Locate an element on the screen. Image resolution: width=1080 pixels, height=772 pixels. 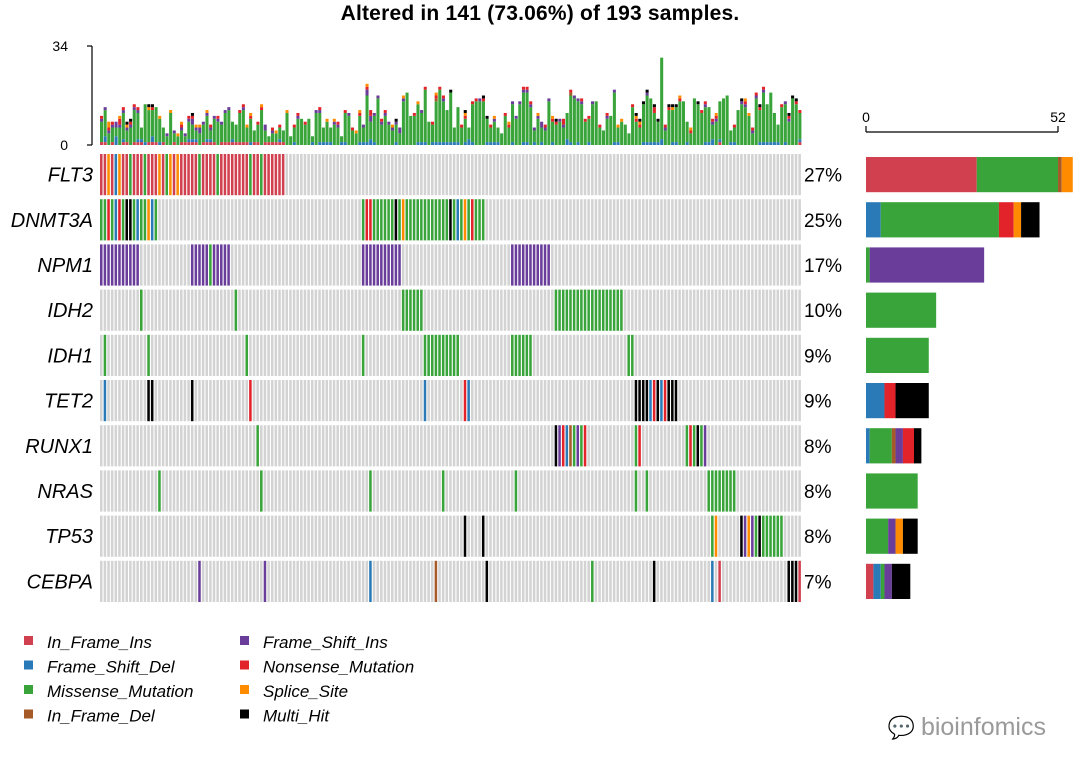
gene-label-flt3: FLT3 is located at coordinates (70, 176).